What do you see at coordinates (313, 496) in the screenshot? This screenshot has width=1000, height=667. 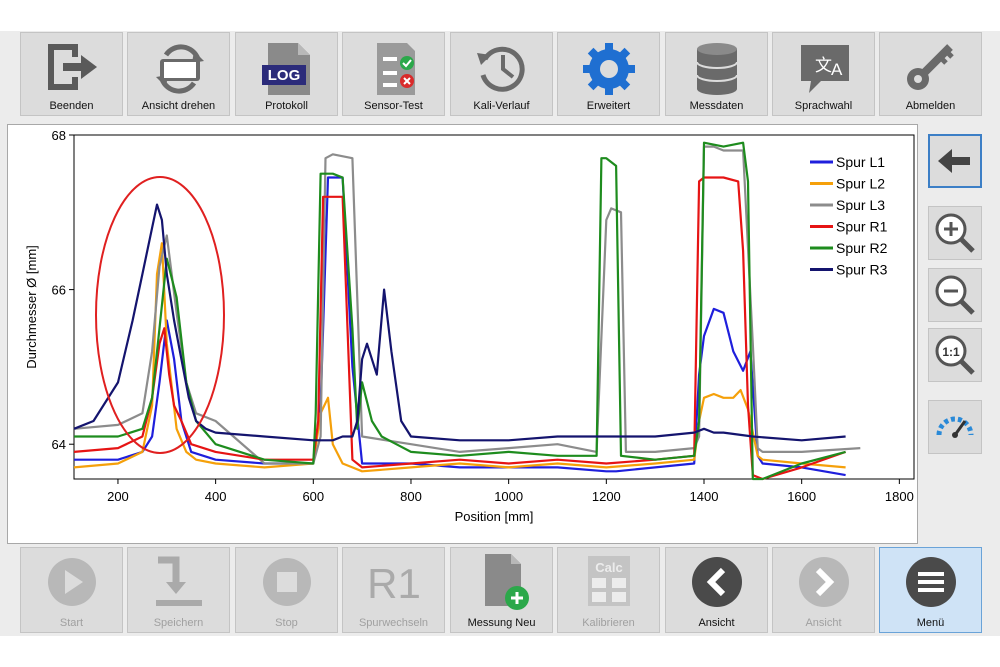 I see `x-tick-label: 600` at bounding box center [313, 496].